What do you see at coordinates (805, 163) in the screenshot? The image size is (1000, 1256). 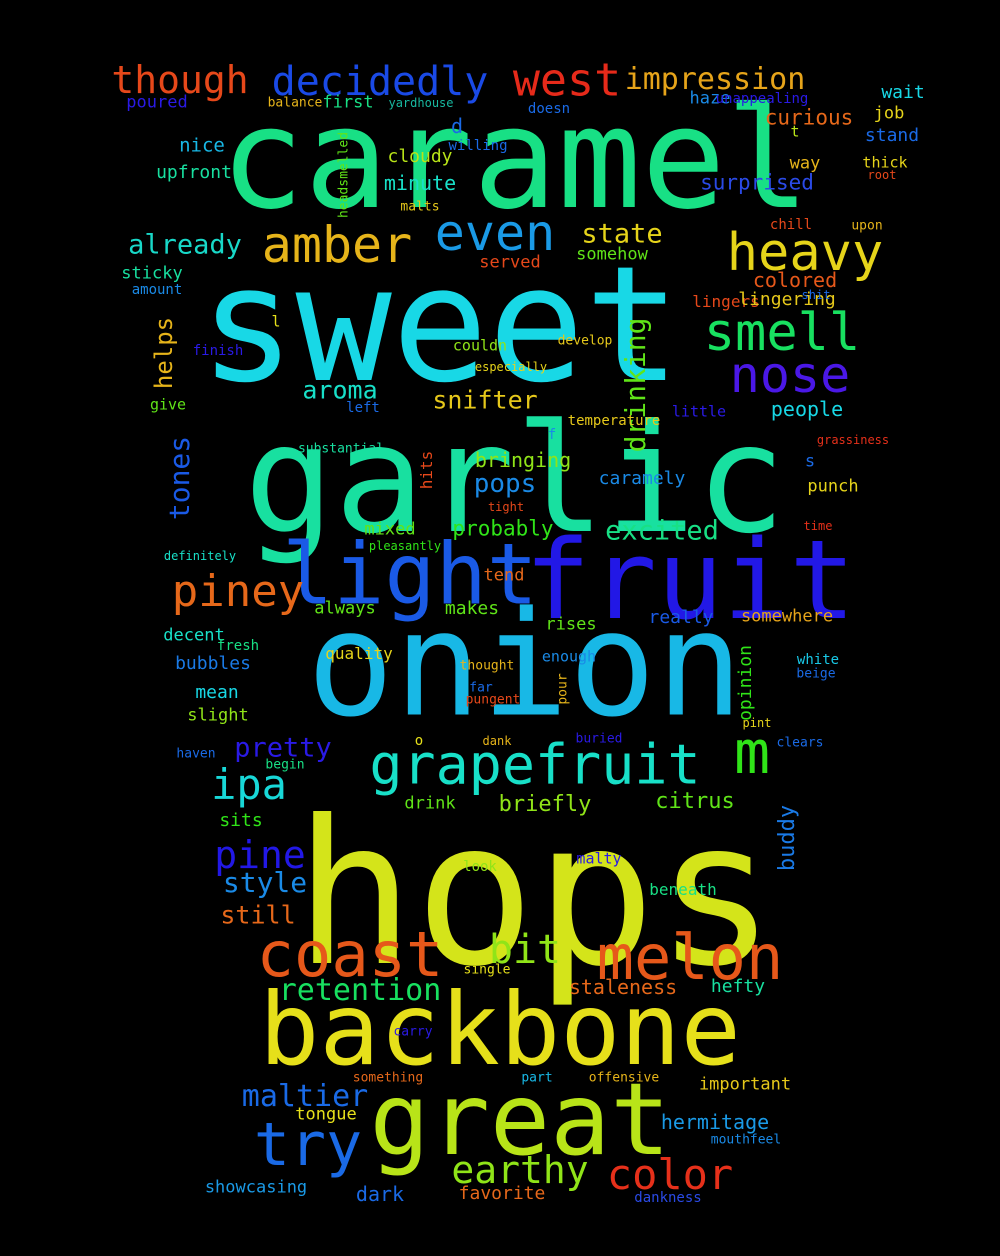 I see `word-cloud-word: way` at bounding box center [805, 163].